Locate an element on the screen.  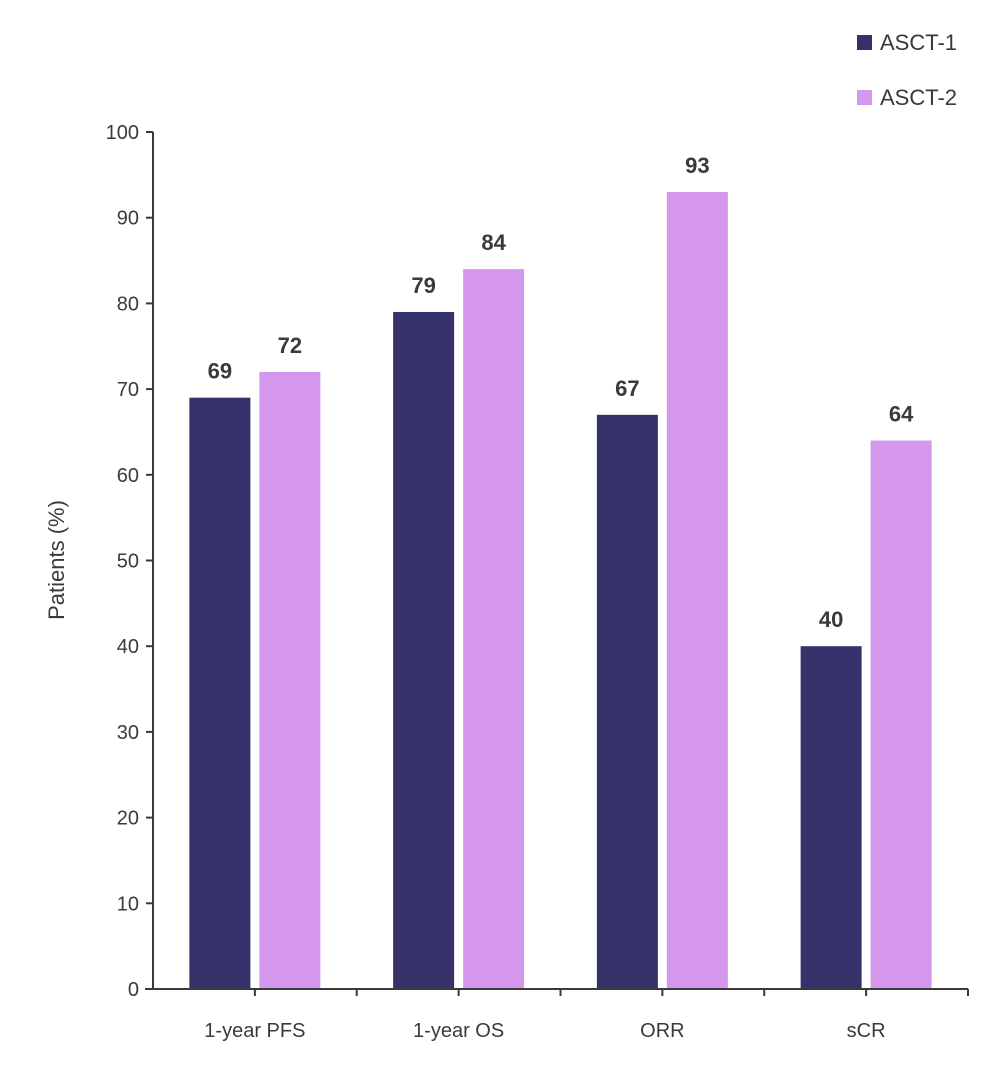
x-tick-label: sCR is located at coordinates (866, 1031).